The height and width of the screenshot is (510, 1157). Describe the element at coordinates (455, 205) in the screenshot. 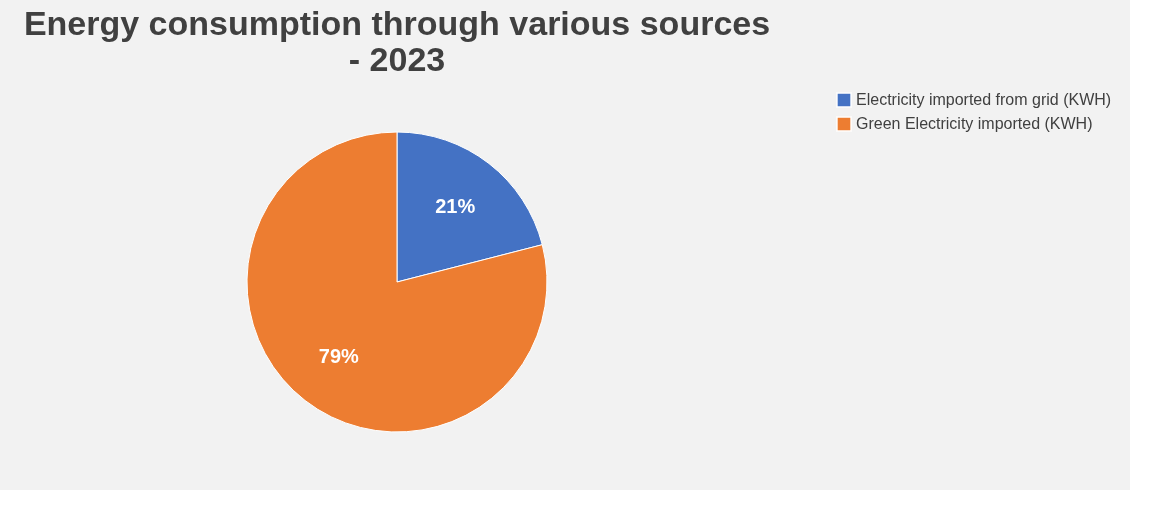

I see `data-label: 21%` at that location.